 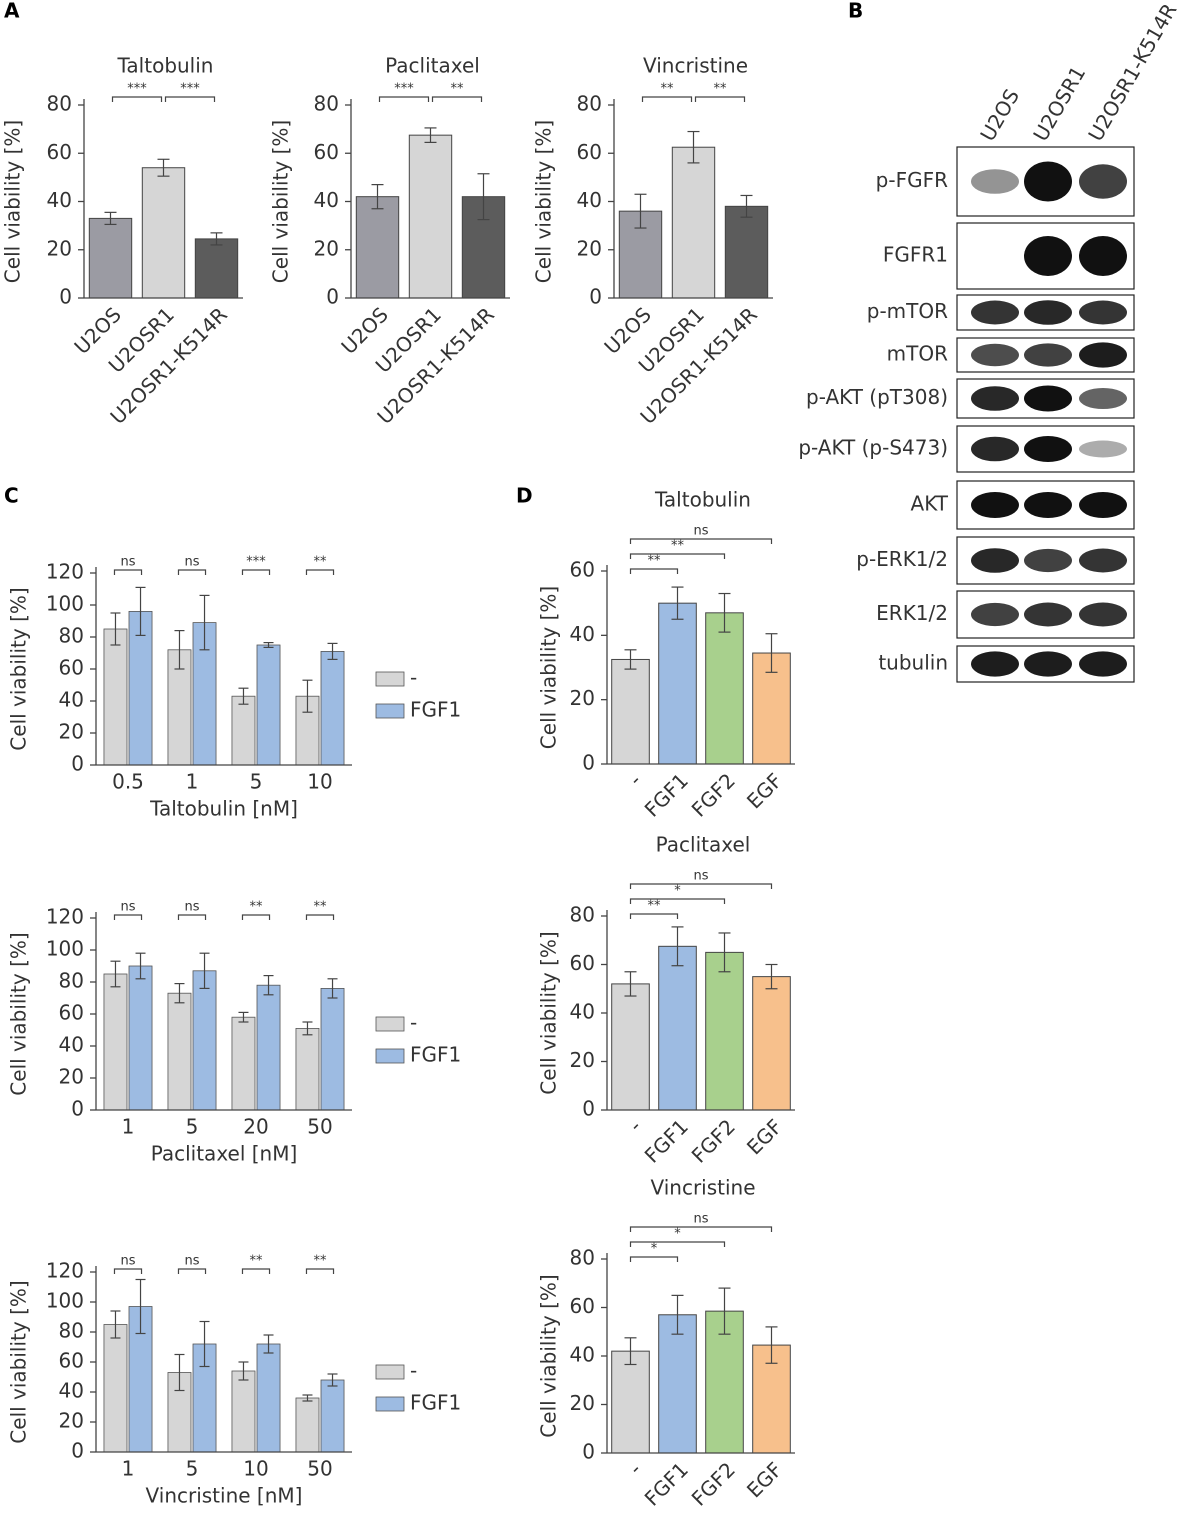 I want to click on significance-label: **, so click(x=257, y=1261).